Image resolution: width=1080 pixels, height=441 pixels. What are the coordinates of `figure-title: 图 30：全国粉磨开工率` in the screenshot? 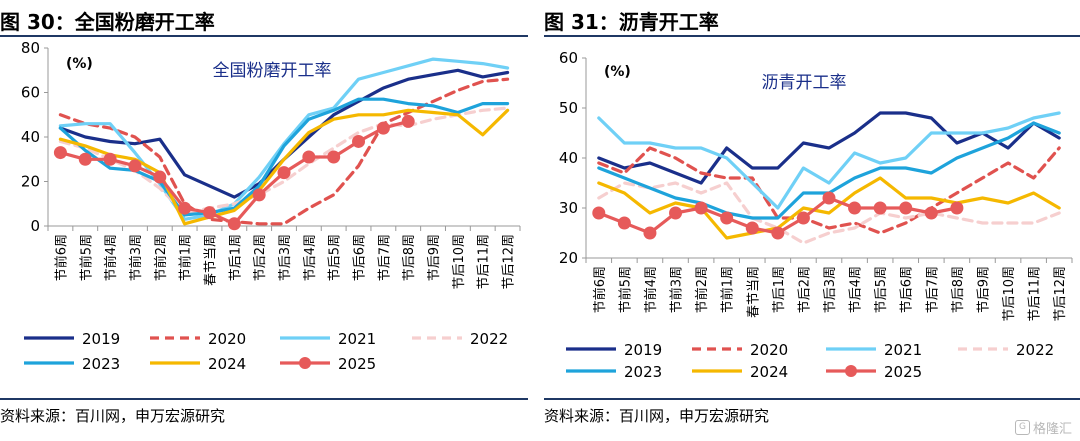 It's located at (107, 22).